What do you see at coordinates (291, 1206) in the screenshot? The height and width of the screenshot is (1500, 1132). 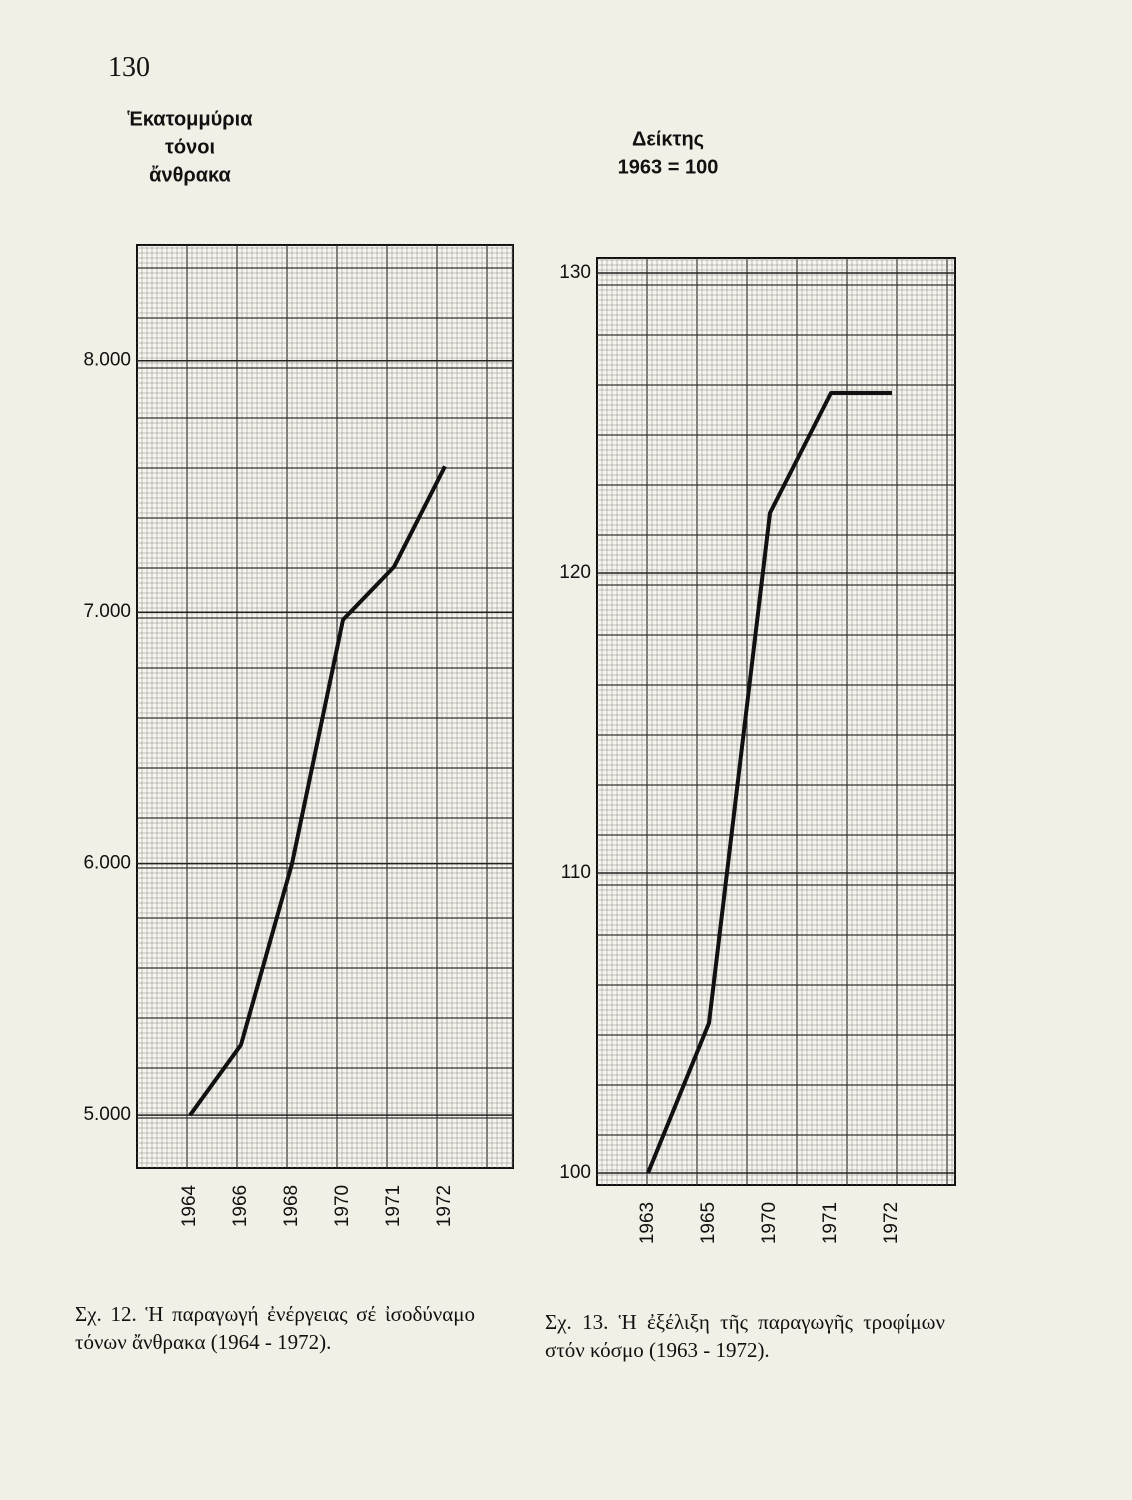 I see `x-tick-label: 1968` at bounding box center [291, 1206].